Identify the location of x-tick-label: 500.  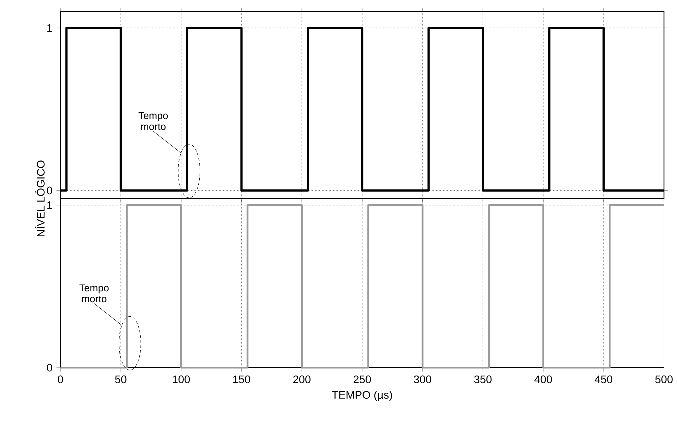
(664, 380).